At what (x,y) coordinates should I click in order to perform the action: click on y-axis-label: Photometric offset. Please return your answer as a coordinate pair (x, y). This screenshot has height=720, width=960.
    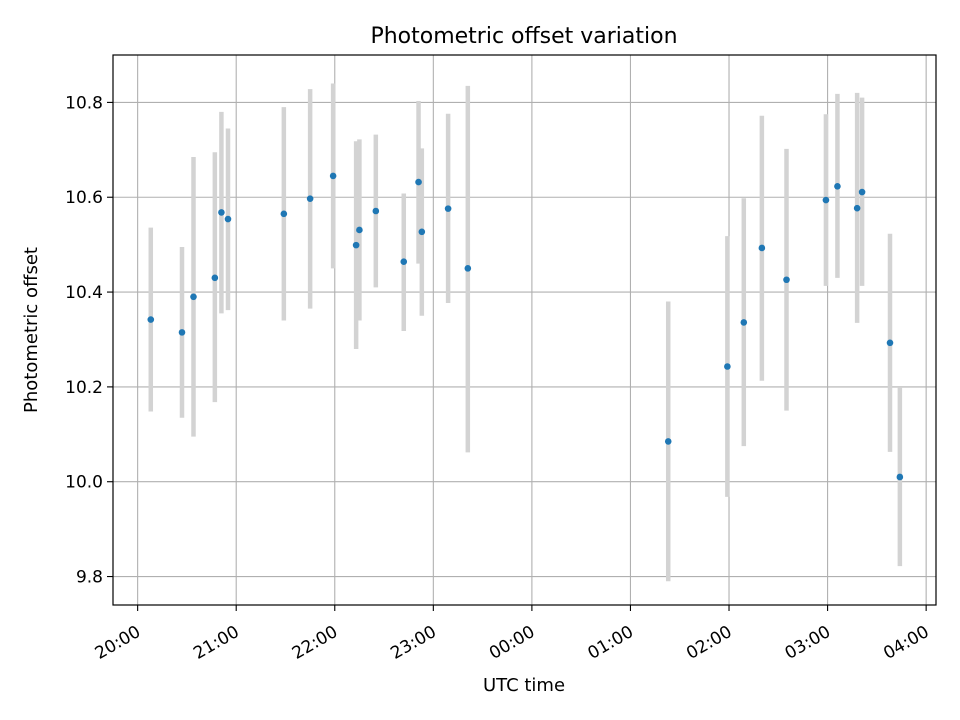
    Looking at the image, I should click on (31, 330).